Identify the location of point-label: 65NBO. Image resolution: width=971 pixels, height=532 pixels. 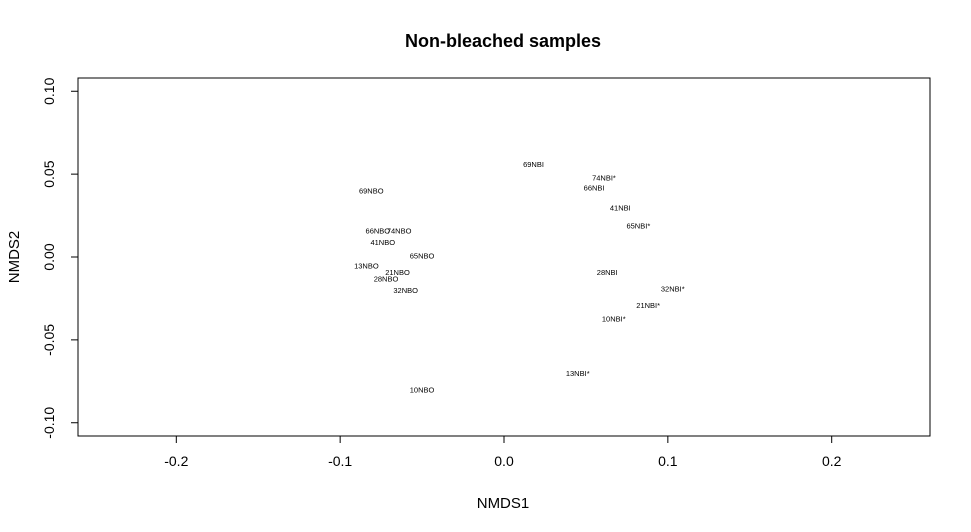
(422, 255).